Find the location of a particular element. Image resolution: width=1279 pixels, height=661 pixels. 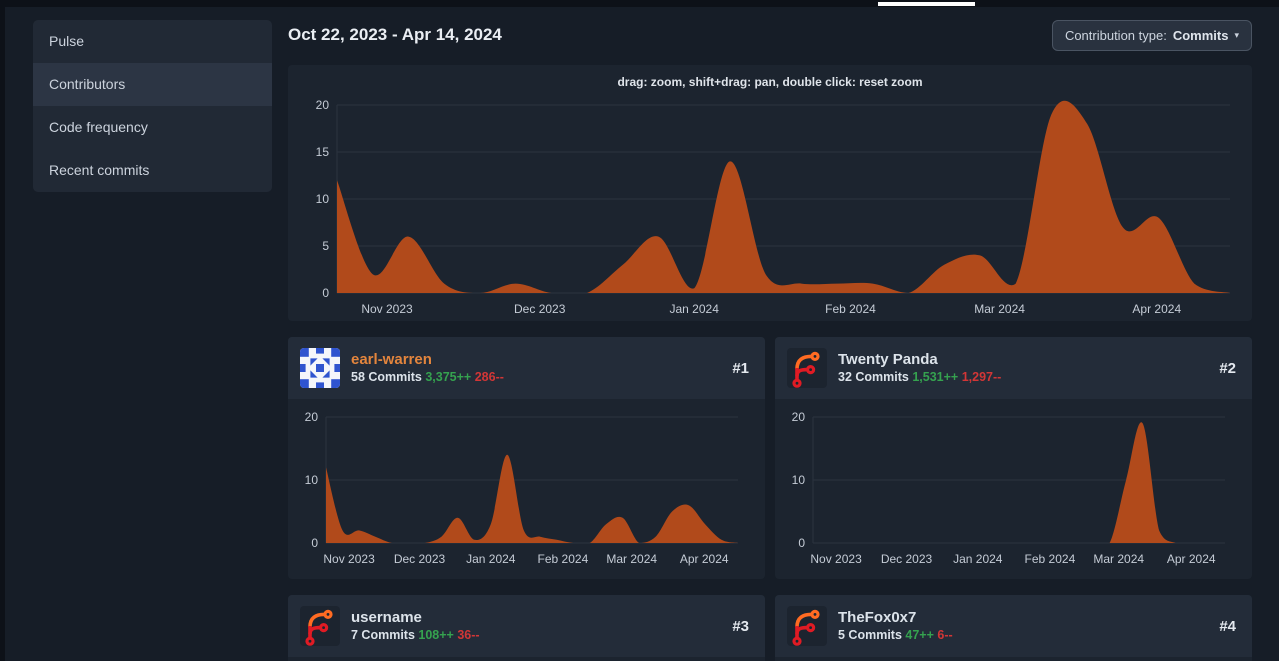

contributor-name: TheFox0x7 is located at coordinates (877, 617).